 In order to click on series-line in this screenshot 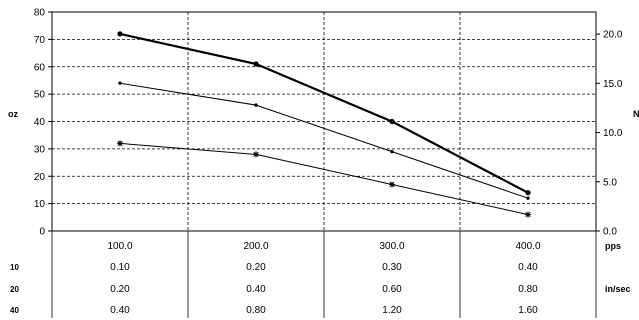, I will do `click(324, 179)`.